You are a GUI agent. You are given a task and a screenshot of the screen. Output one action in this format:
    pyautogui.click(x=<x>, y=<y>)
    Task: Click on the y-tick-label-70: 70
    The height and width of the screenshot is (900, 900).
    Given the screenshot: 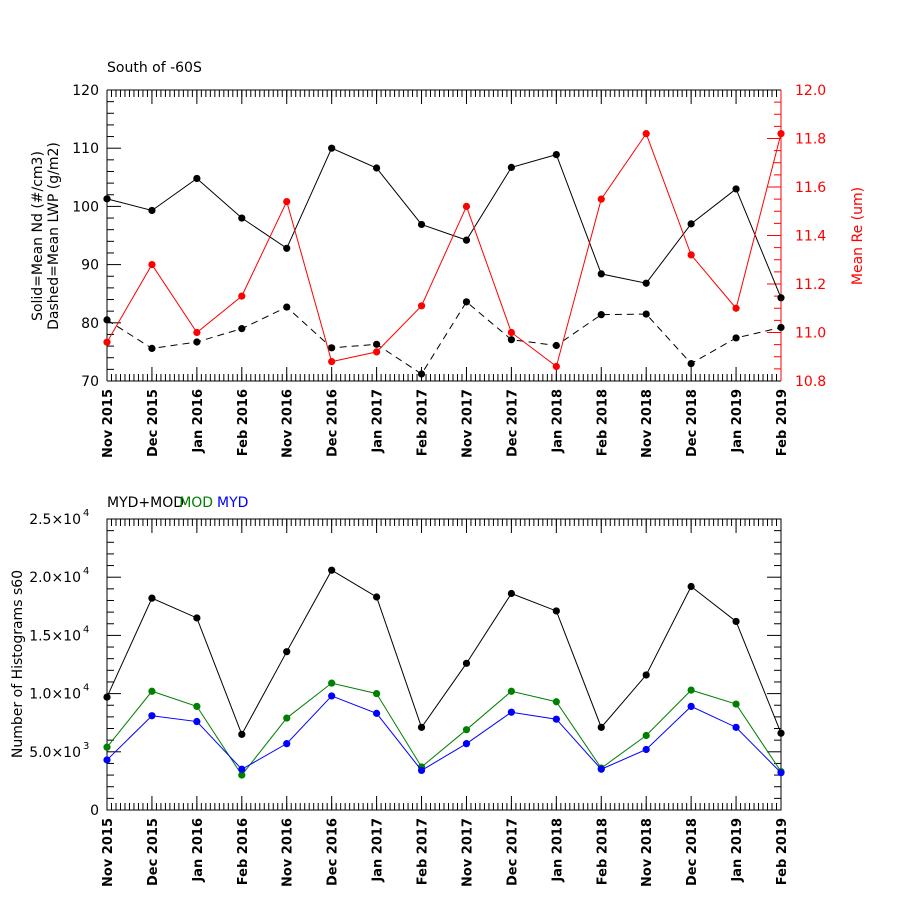 What is the action you would take?
    pyautogui.click(x=90, y=382)
    